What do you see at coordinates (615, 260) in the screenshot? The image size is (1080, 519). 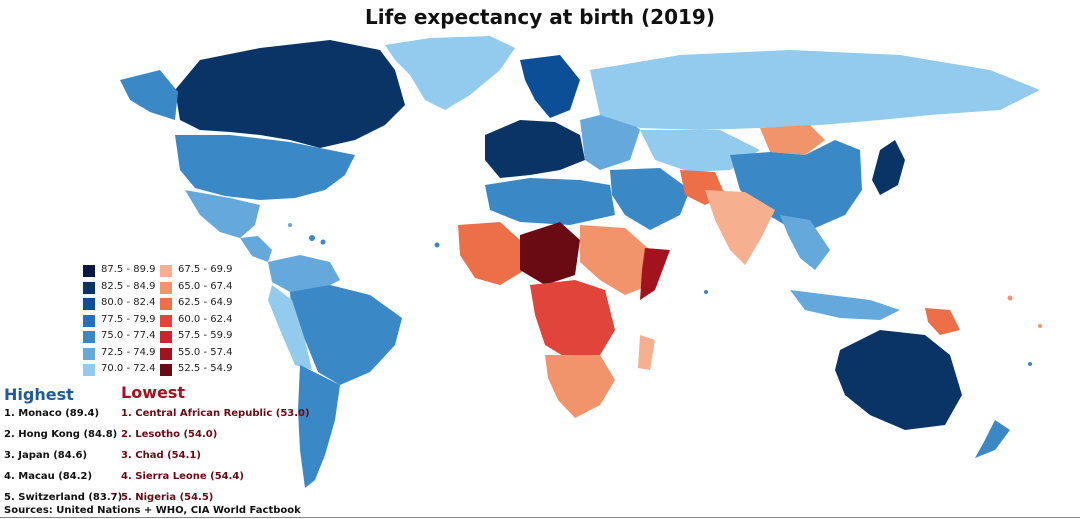 I see `region-east-africa` at bounding box center [615, 260].